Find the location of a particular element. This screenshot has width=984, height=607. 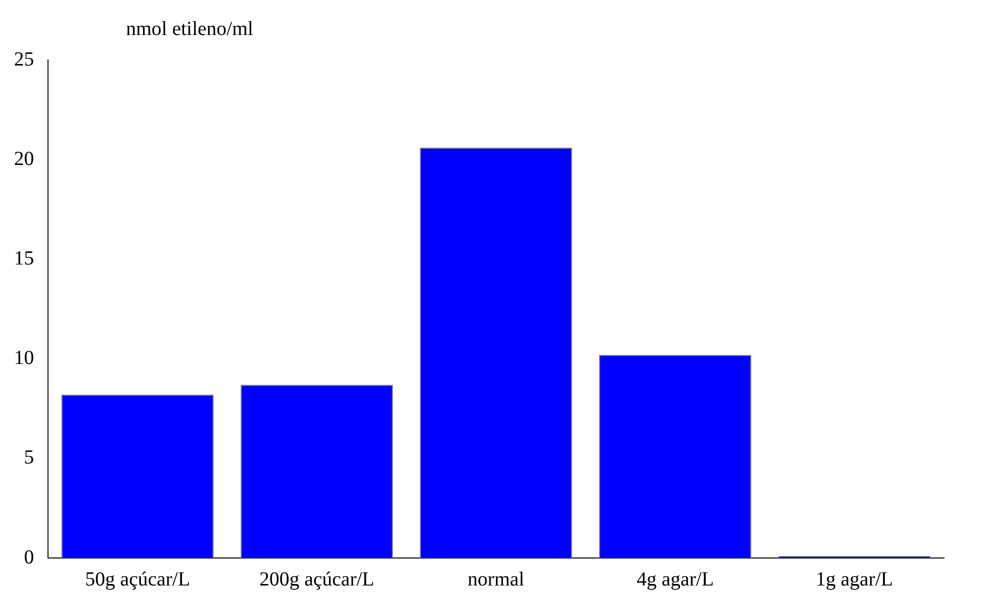

x-tick-label: 1g agar/L is located at coordinates (854, 579).